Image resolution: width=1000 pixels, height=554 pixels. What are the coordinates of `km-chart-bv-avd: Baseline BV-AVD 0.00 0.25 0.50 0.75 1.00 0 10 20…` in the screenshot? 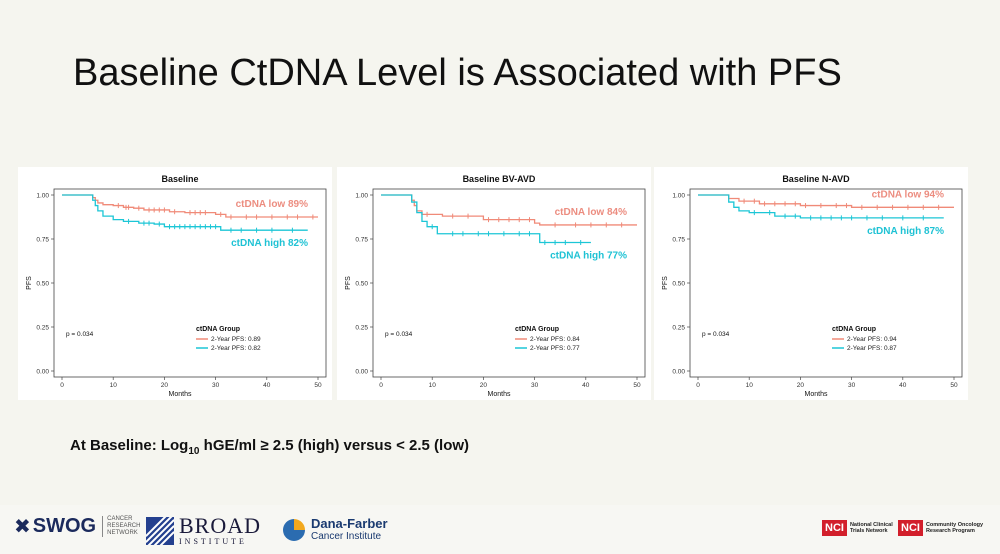 It's located at (495, 286).